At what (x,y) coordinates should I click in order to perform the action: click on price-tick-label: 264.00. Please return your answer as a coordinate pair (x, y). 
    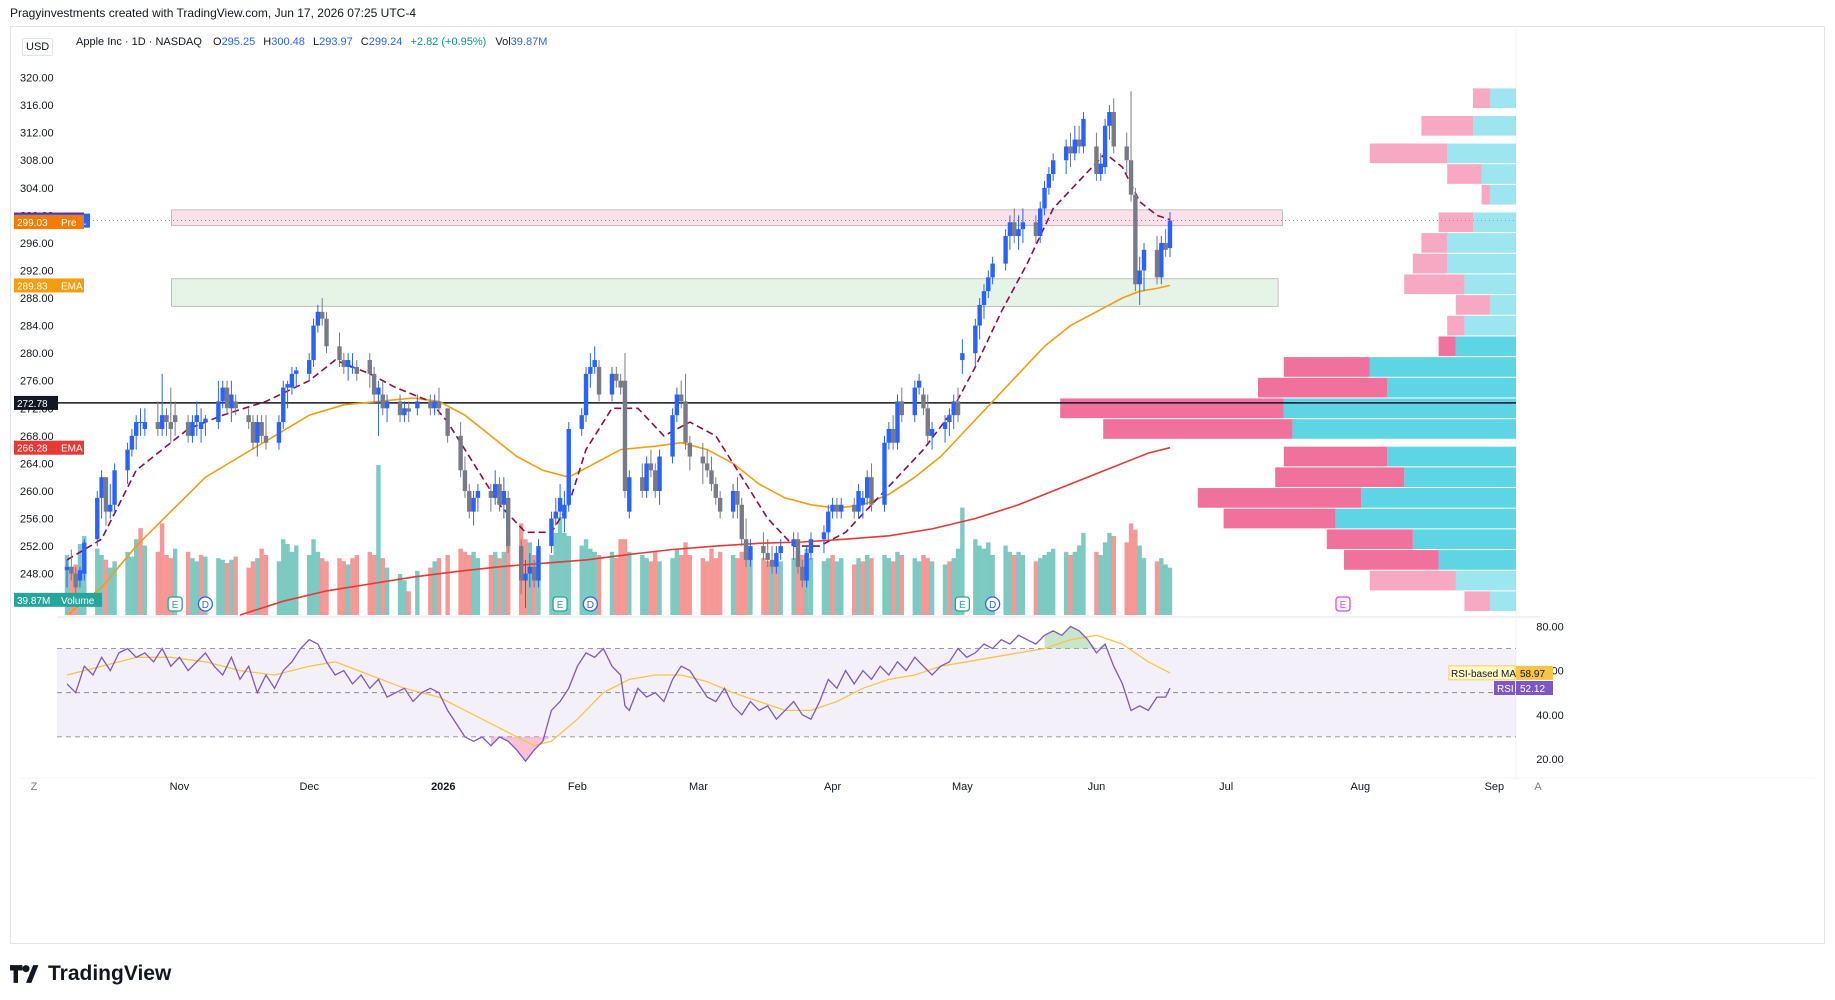
    Looking at the image, I should click on (37, 464).